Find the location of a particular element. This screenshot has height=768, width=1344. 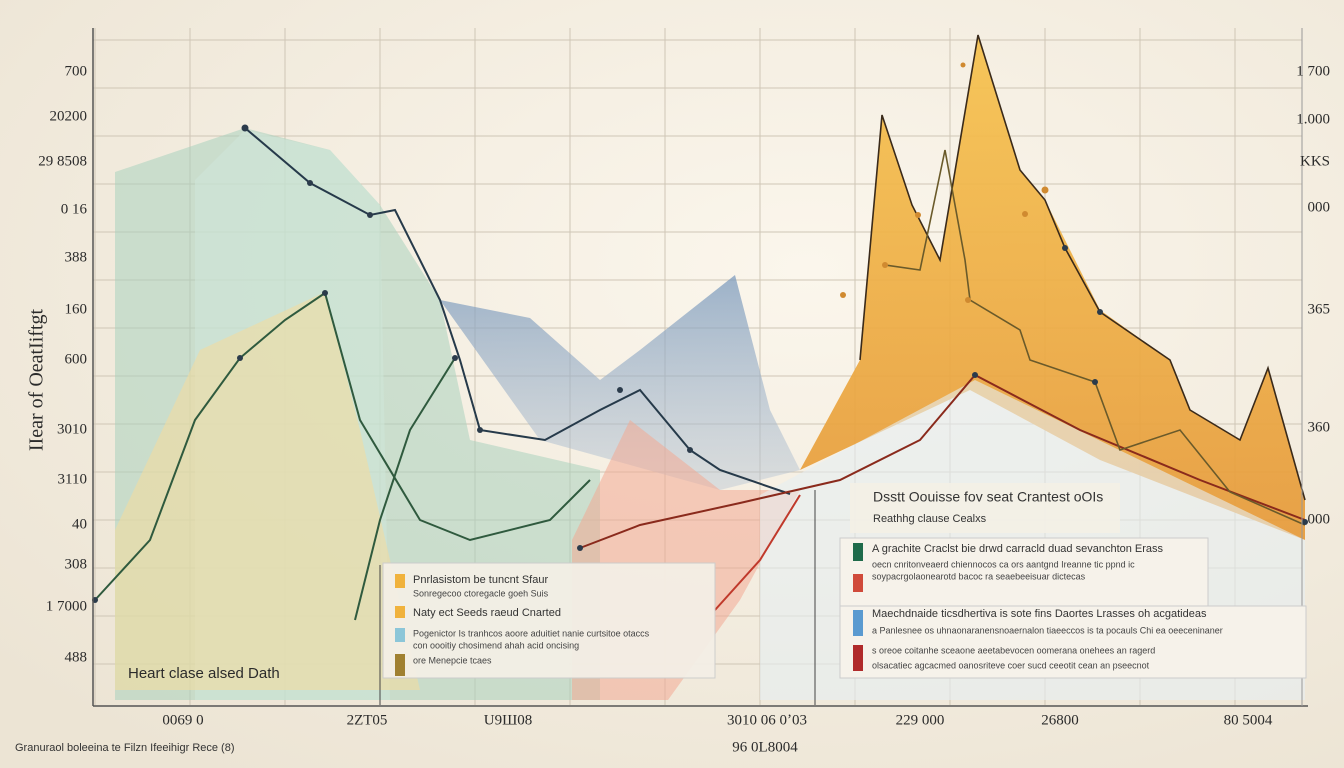

x-tick-label: 0069 0 is located at coordinates (182, 720).